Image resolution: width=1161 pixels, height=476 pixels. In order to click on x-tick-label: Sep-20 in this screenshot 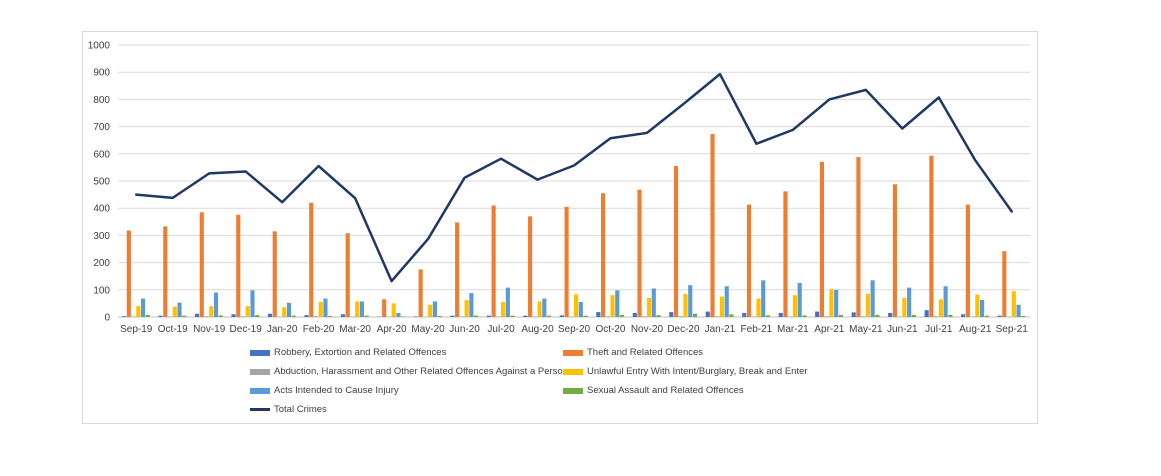, I will do `click(574, 329)`.